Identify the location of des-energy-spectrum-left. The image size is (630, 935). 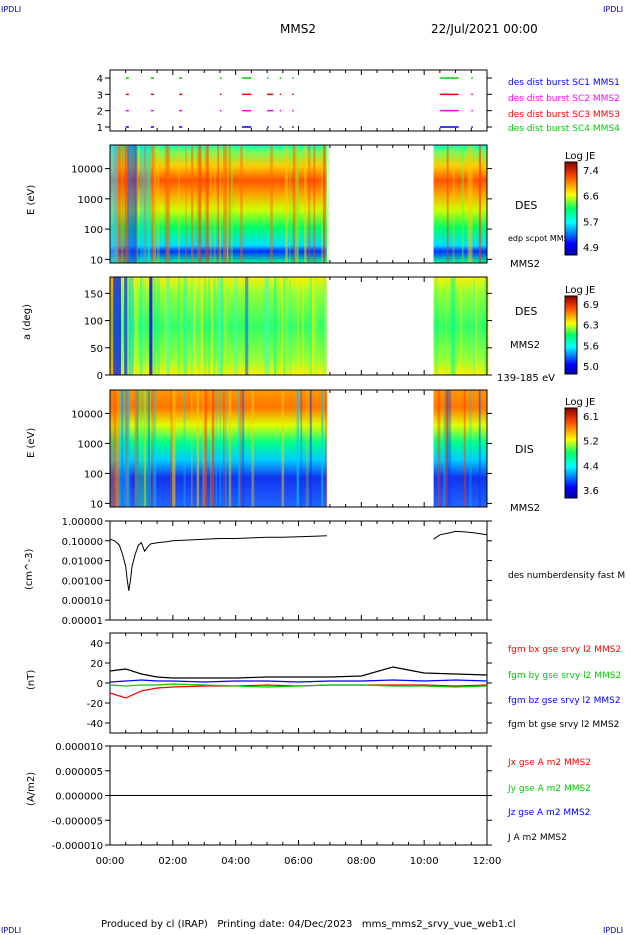
(218, 204).